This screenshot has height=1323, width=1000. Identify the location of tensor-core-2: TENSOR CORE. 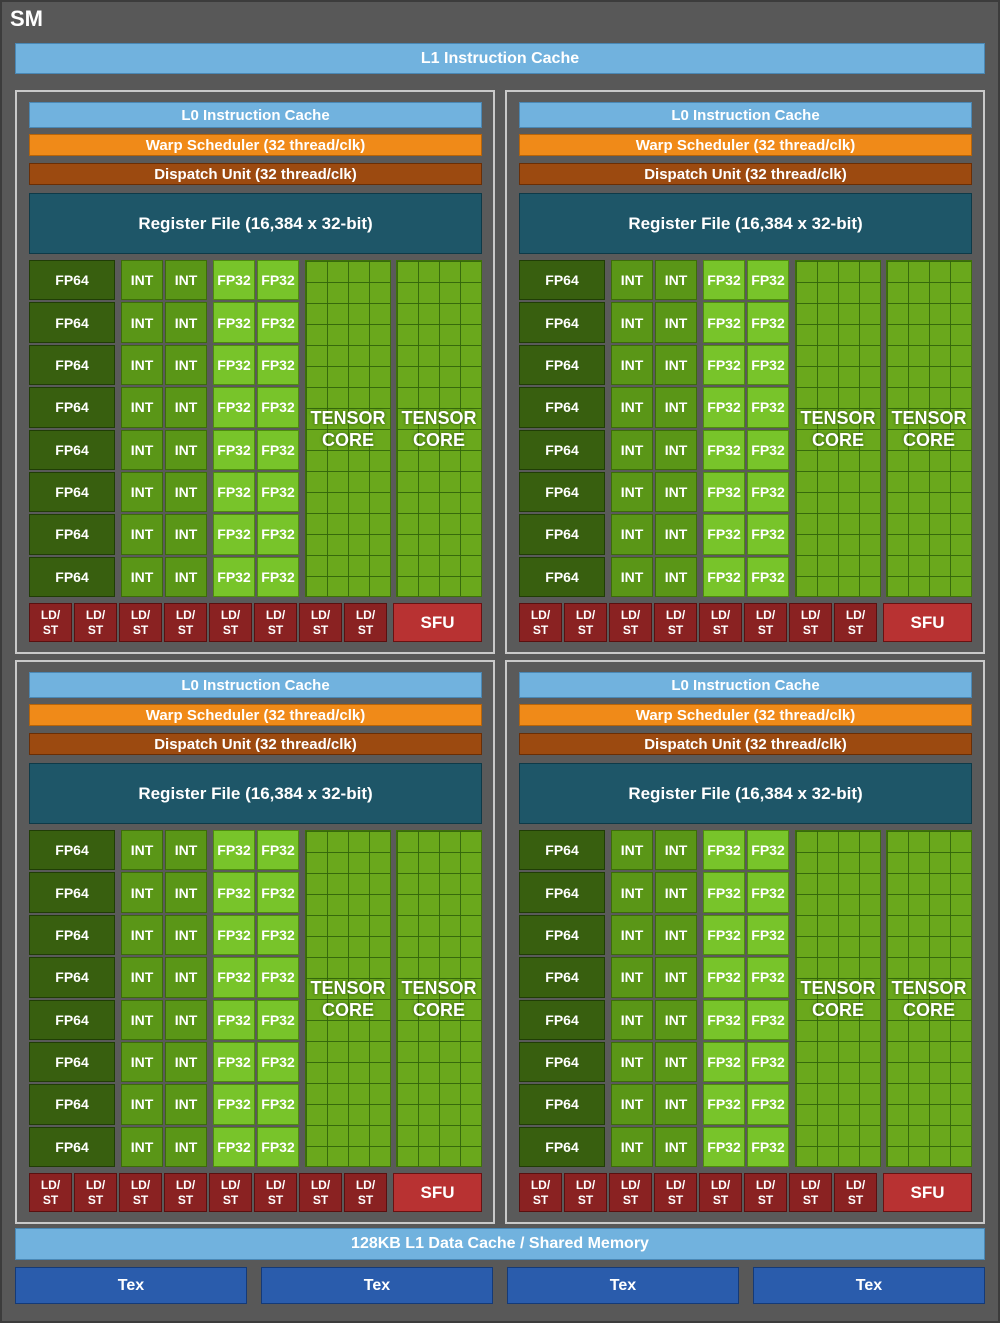
(439, 998).